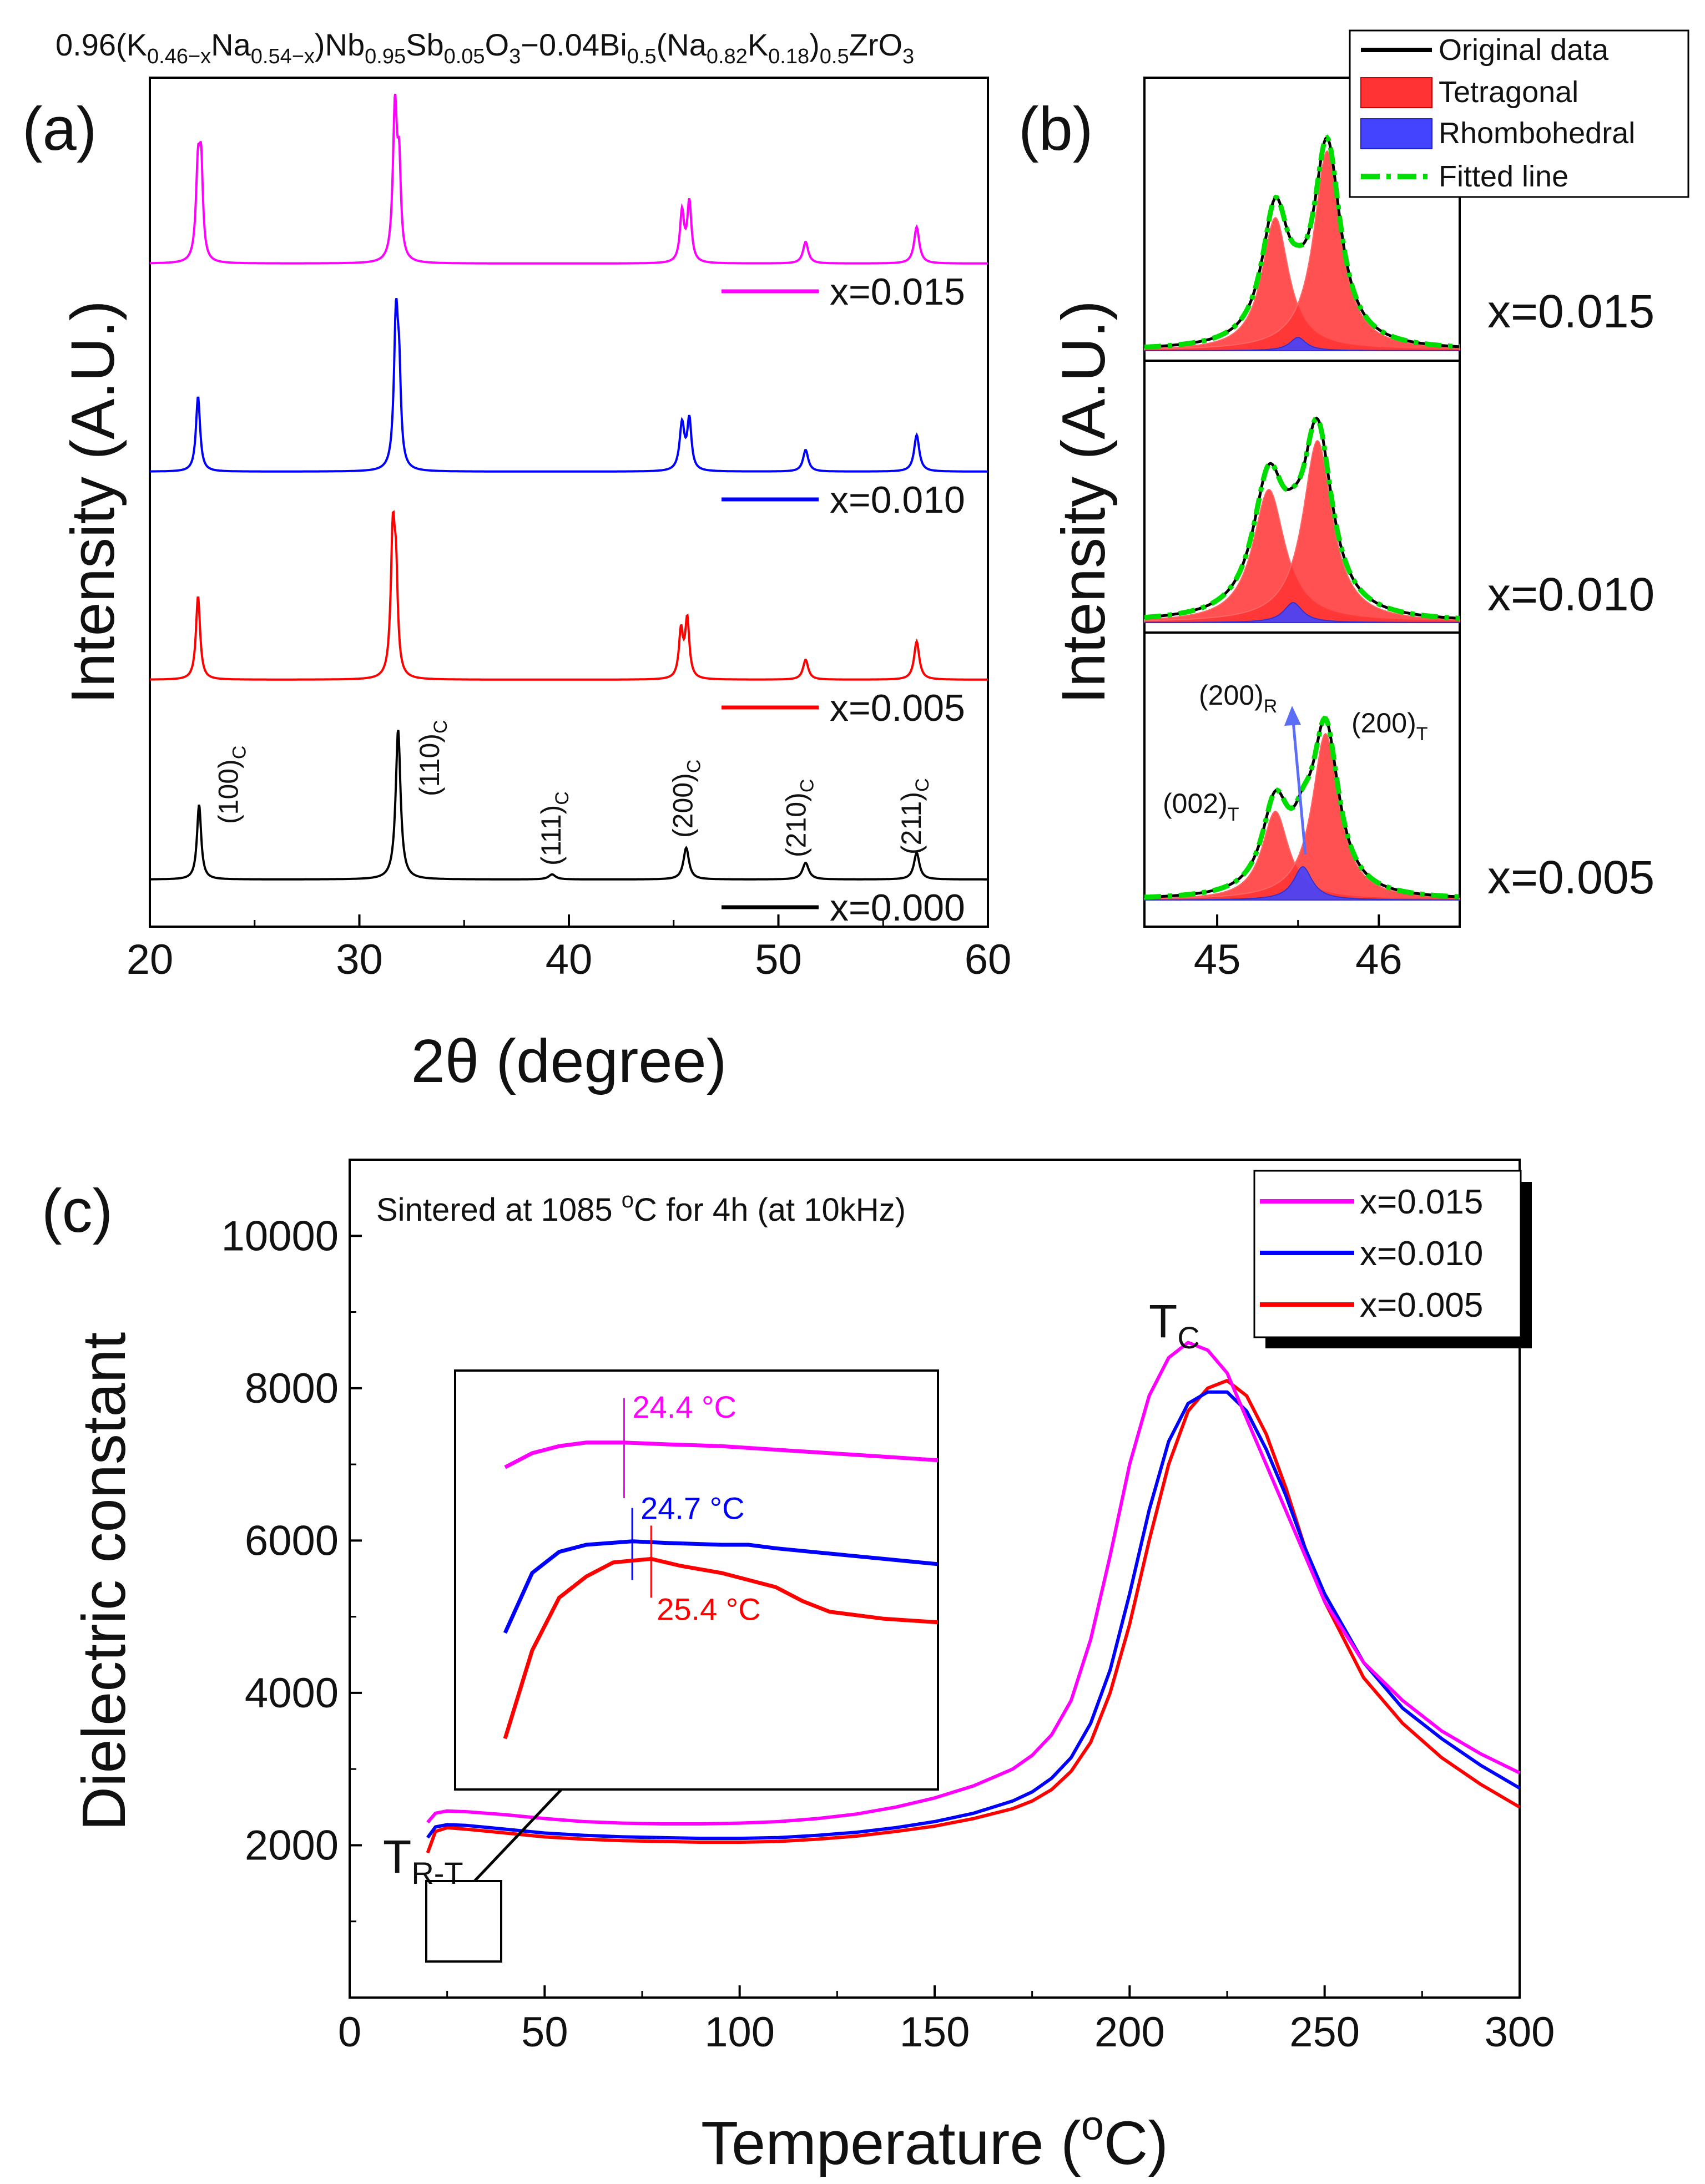  Describe the element at coordinates (77, 1211) in the screenshot. I see `panel-c-label: (c)` at that location.